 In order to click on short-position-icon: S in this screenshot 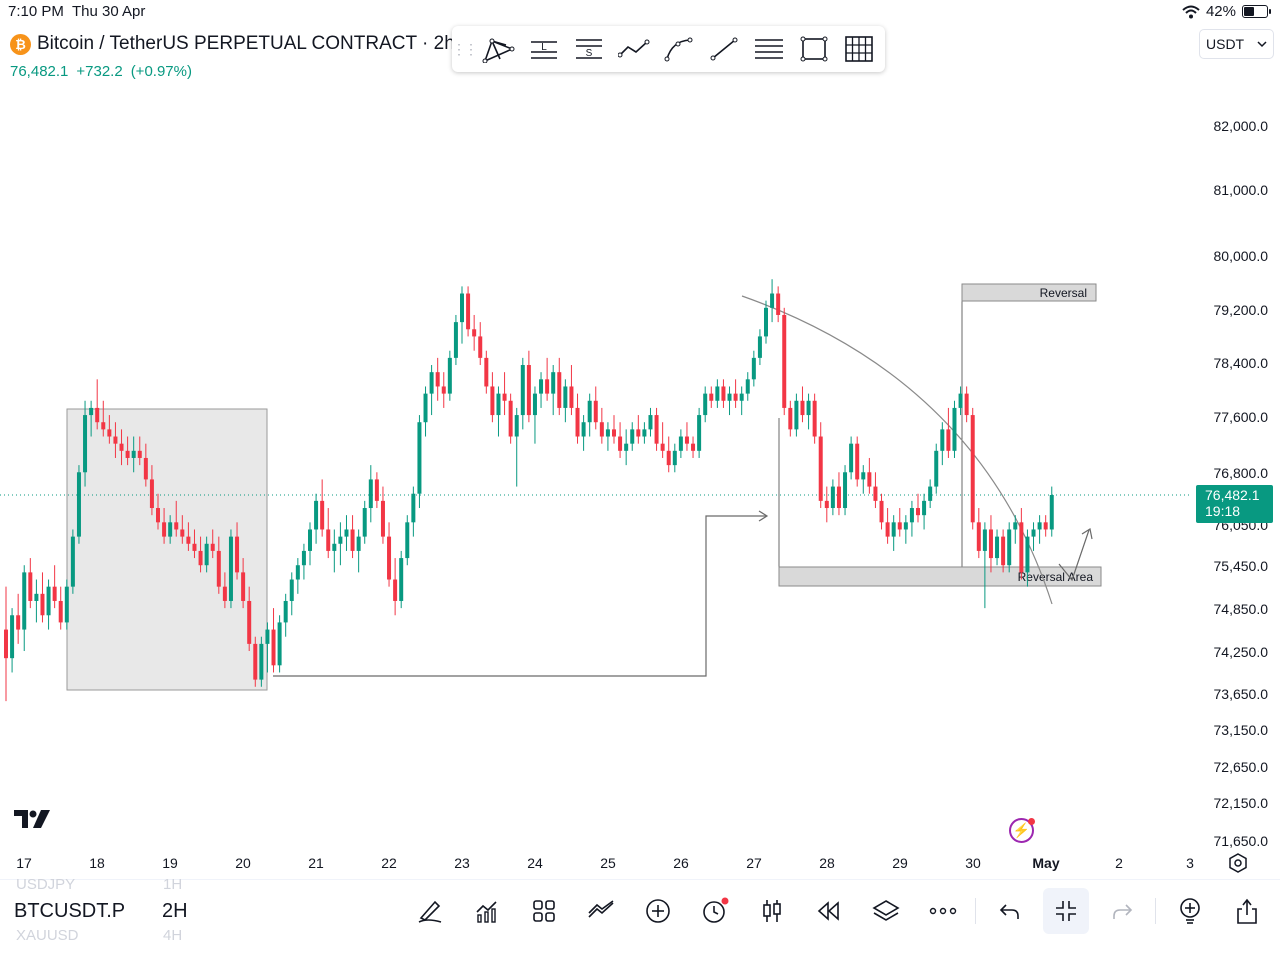, I will do `click(588, 49)`.